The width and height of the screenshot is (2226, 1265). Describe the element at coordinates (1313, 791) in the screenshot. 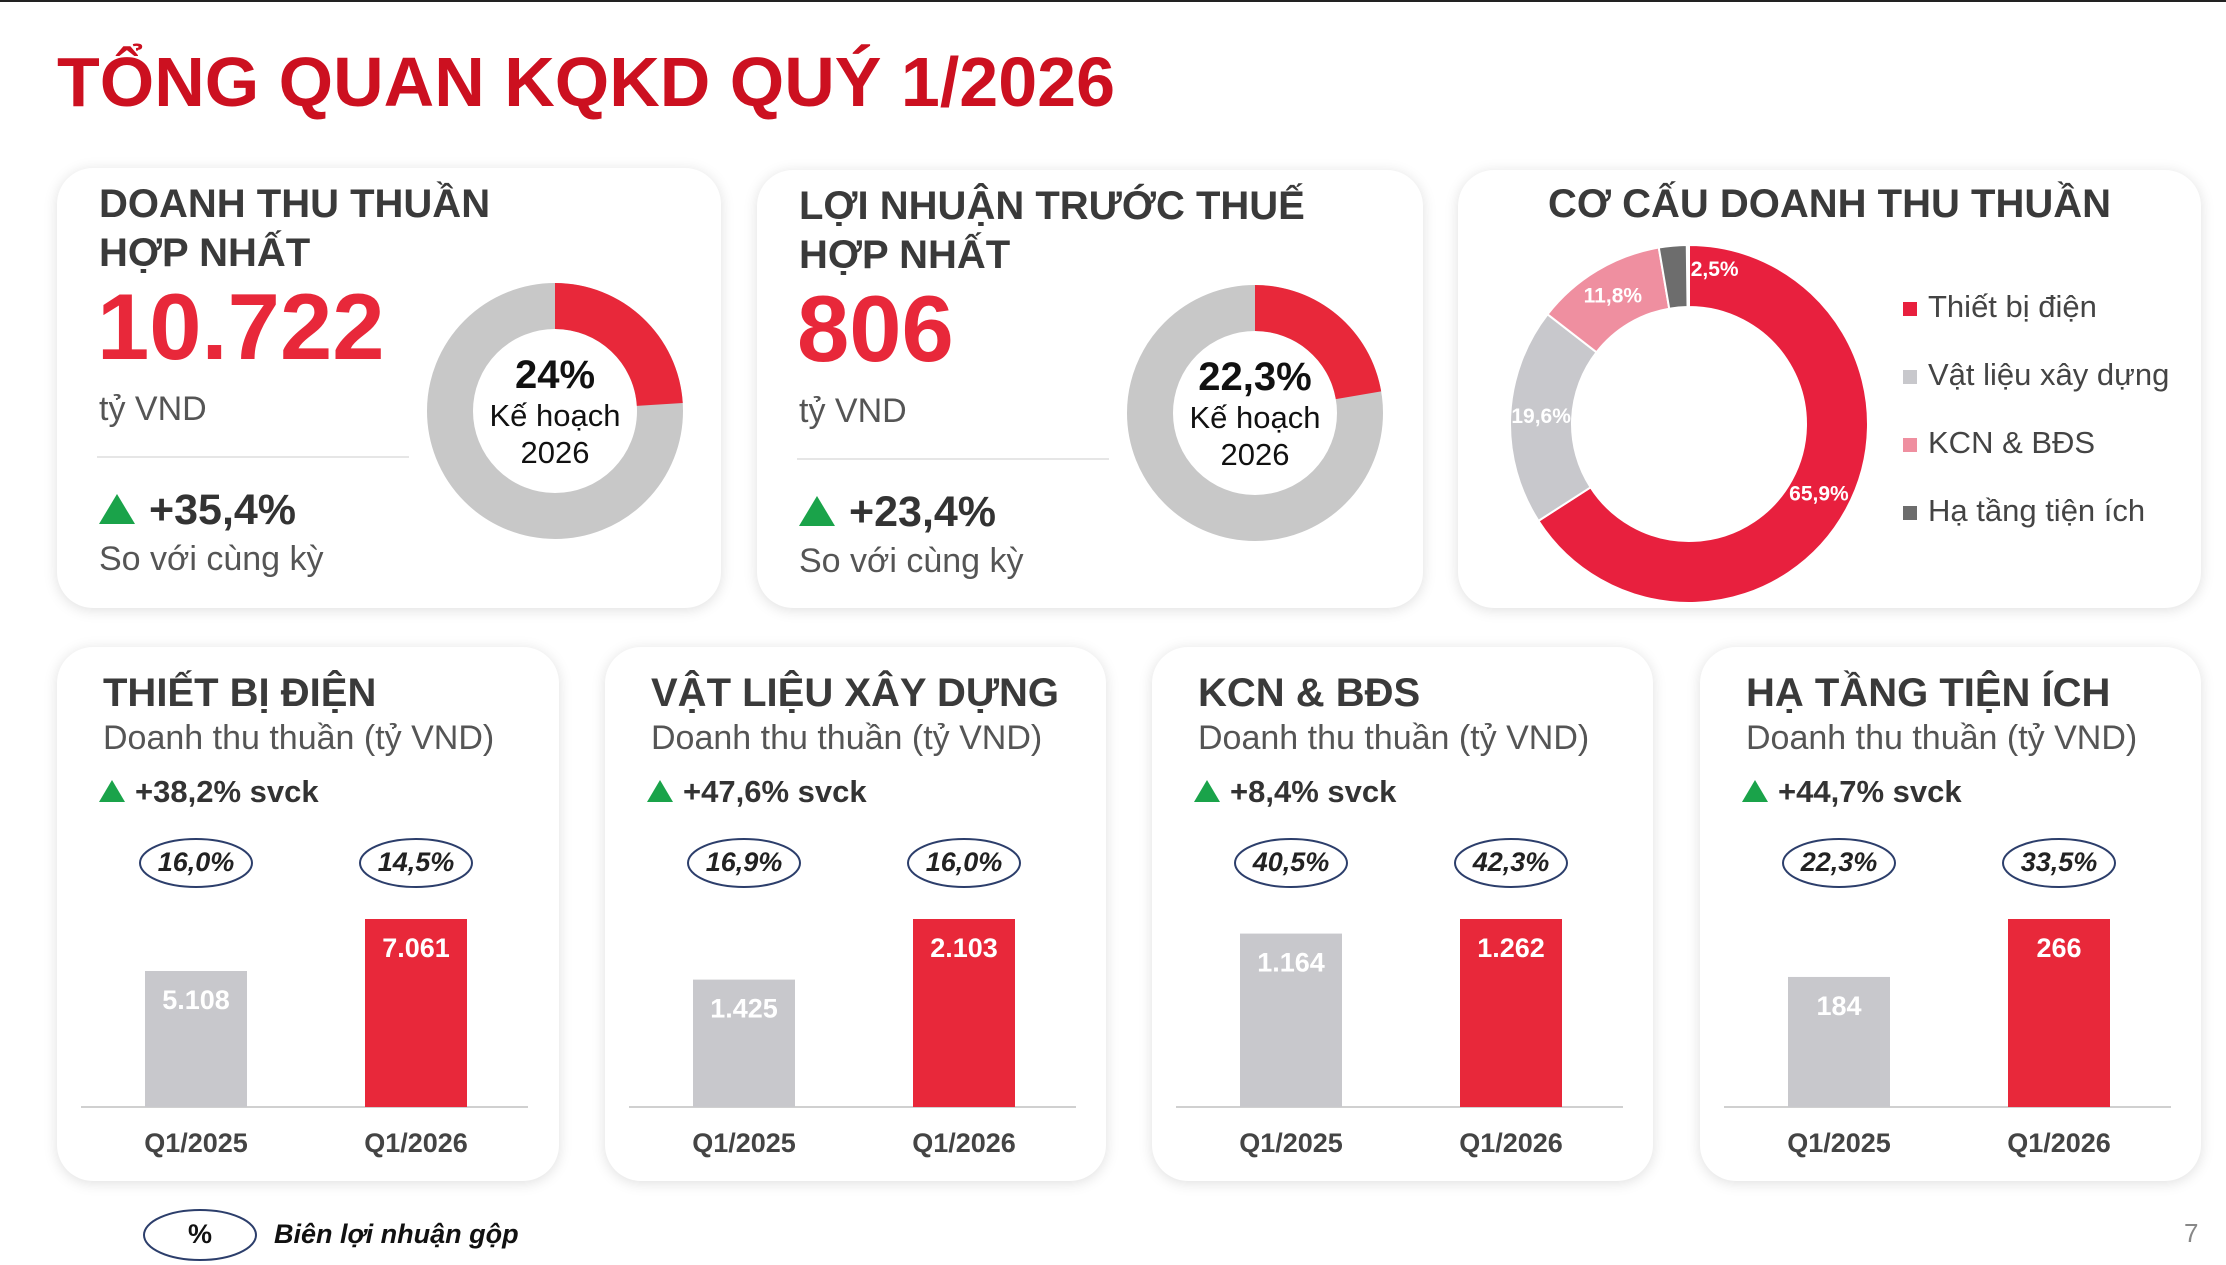

I see `change: +8,4% svck` at that location.